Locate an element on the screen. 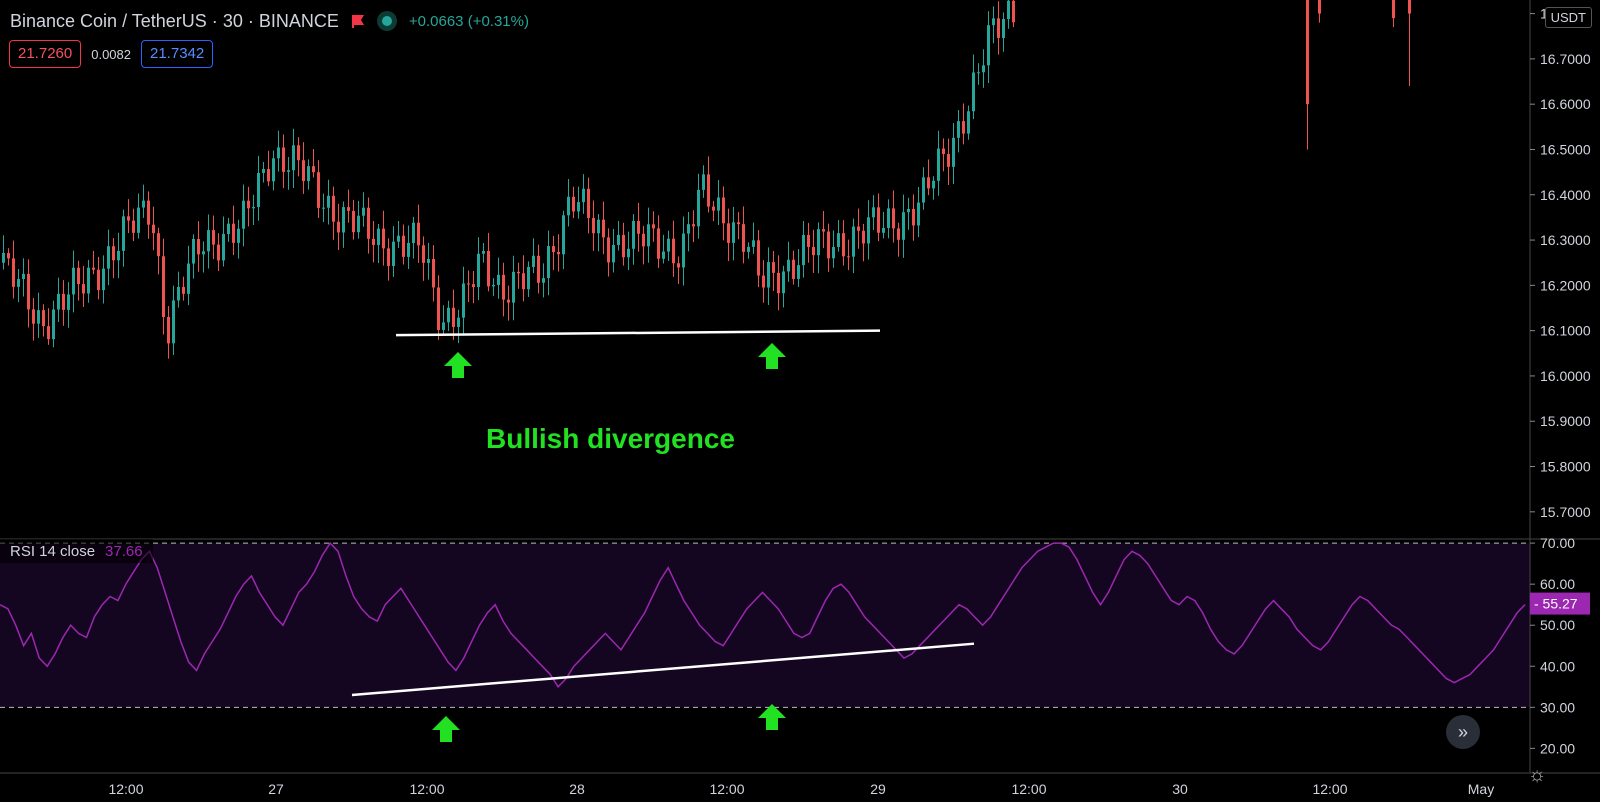 Image resolution: width=1600 pixels, height=802 pixels. flag-icon is located at coordinates (358, 21).